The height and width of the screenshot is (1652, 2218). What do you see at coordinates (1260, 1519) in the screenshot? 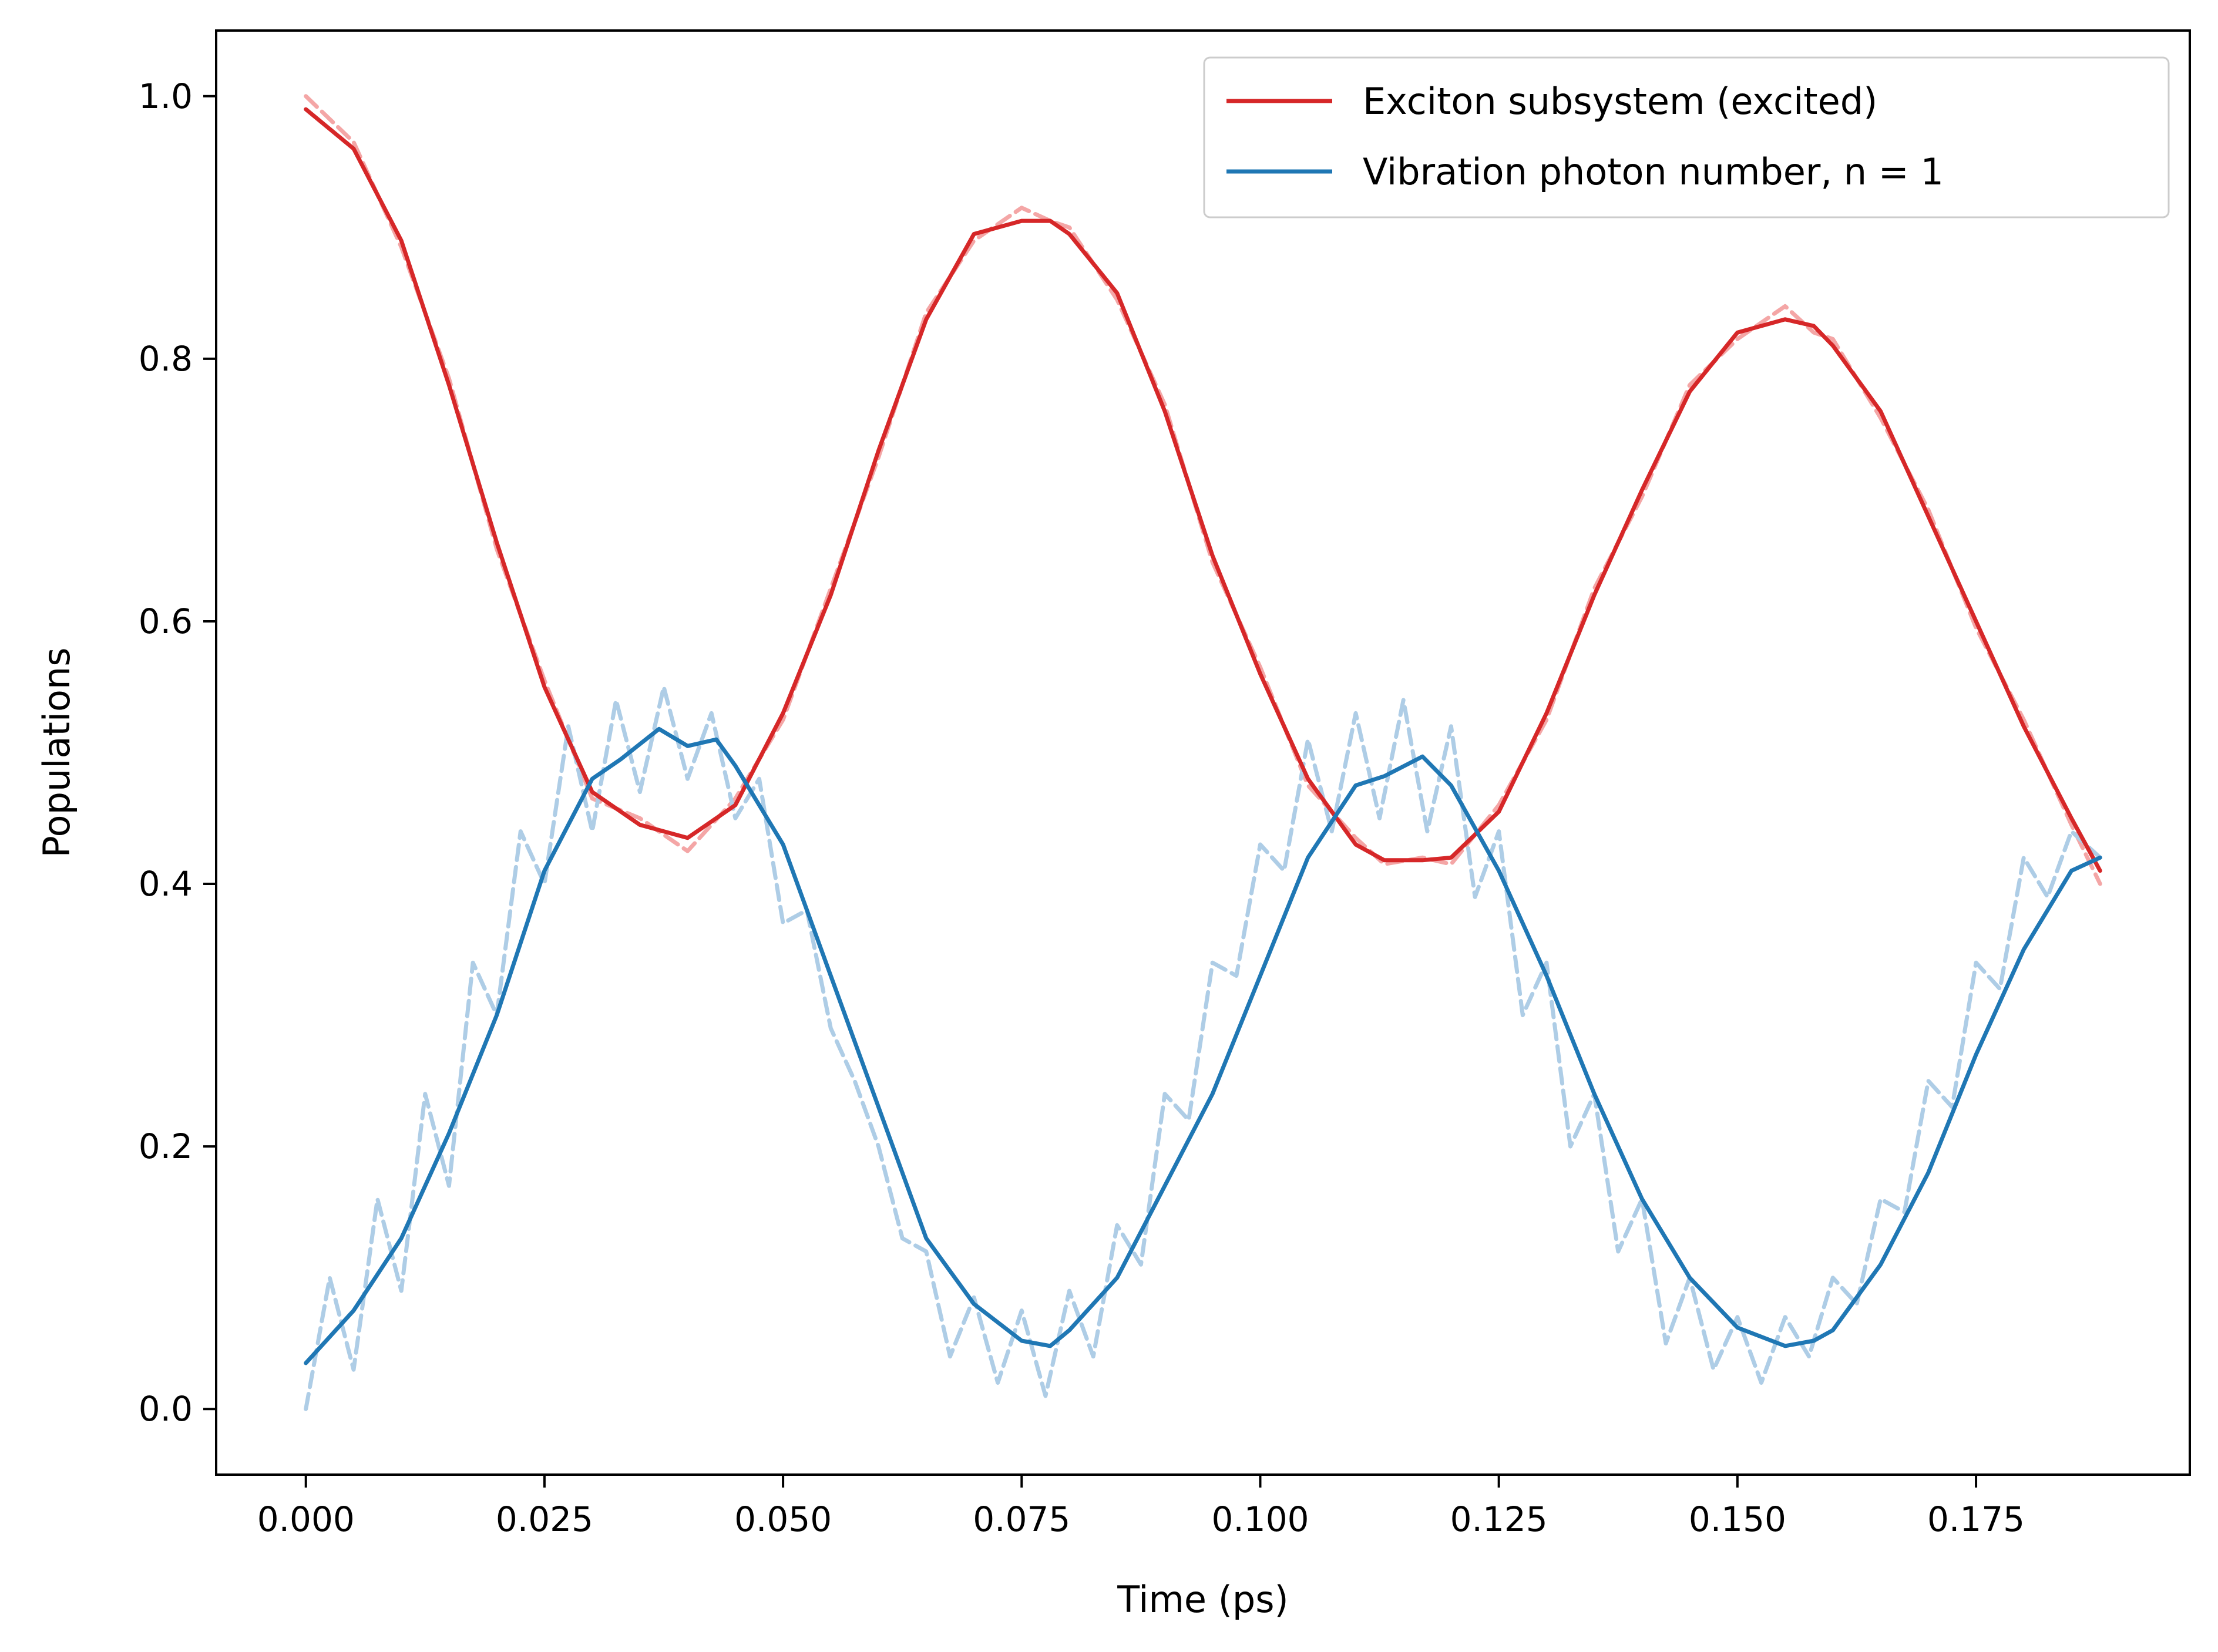
I see `x-tick-label: 0.100` at bounding box center [1260, 1519].